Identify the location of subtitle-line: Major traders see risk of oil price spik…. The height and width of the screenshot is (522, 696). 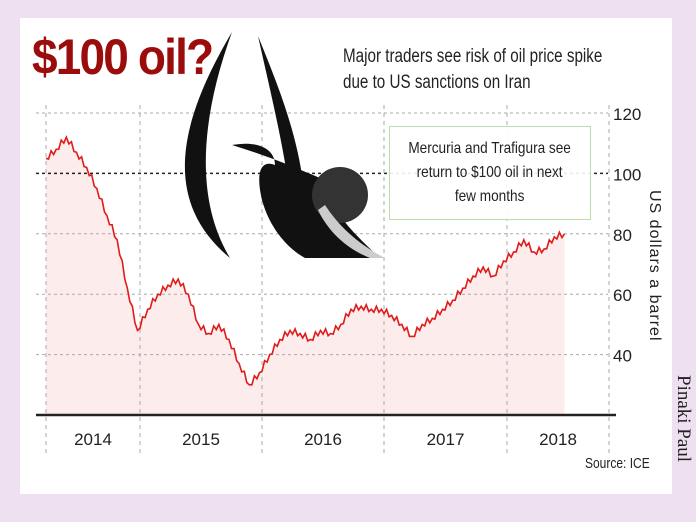
(473, 56).